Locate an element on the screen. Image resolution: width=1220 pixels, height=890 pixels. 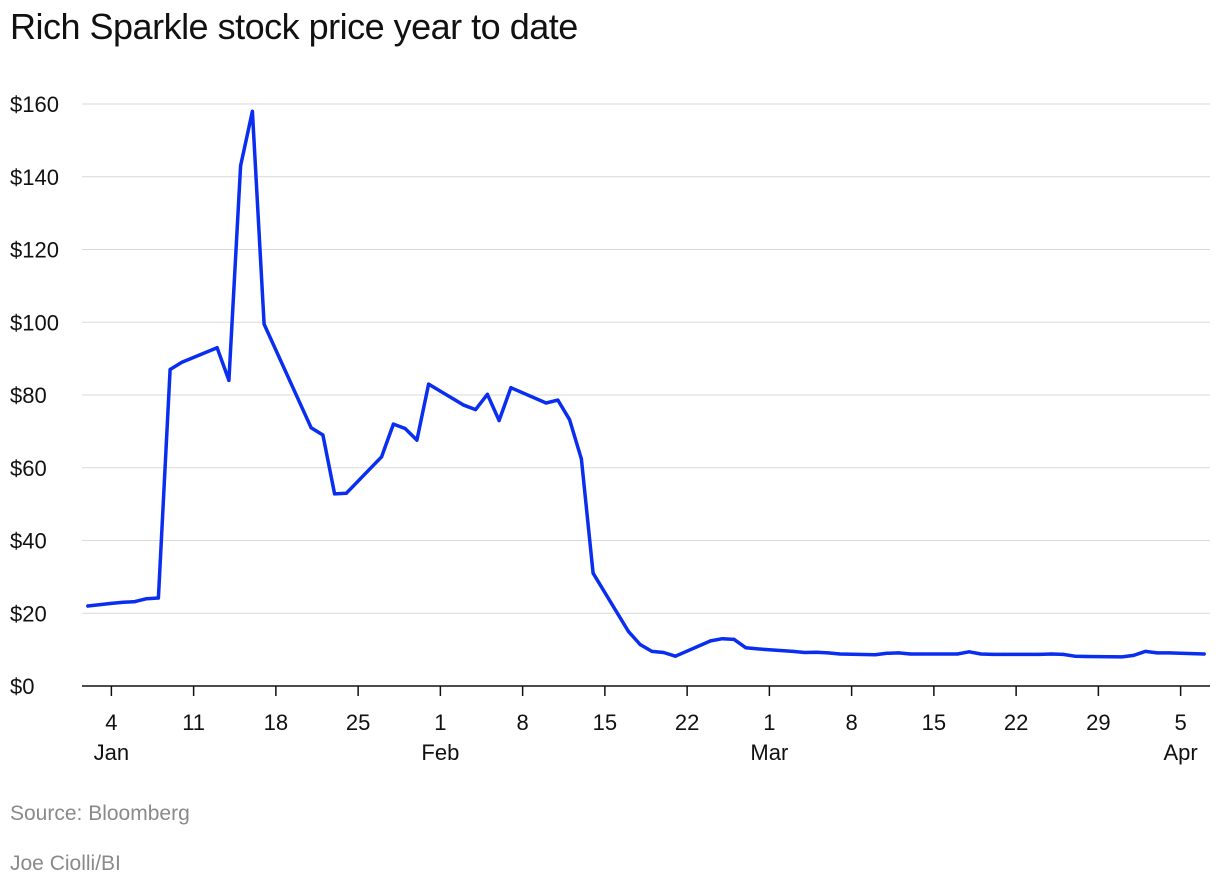
y-tick-label-60: $60 is located at coordinates (28, 468).